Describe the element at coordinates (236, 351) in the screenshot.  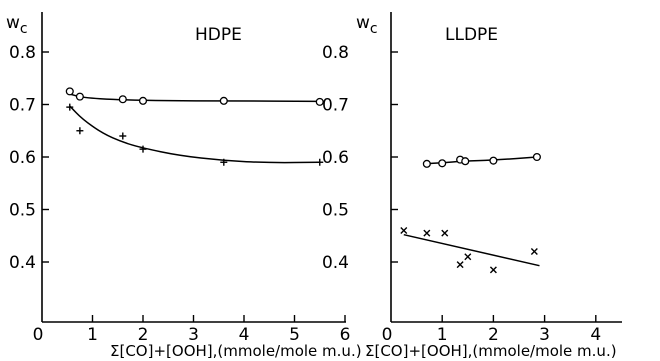
I see `hdpe-x-axis-label: Σ[CO]+[OOH],(mmole/mole m.u.)` at that location.